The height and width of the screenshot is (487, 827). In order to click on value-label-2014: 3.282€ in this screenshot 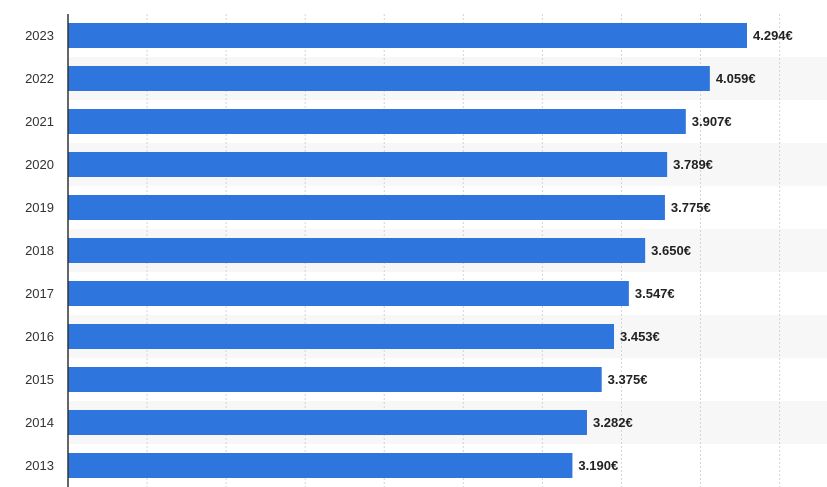, I will do `click(613, 422)`.